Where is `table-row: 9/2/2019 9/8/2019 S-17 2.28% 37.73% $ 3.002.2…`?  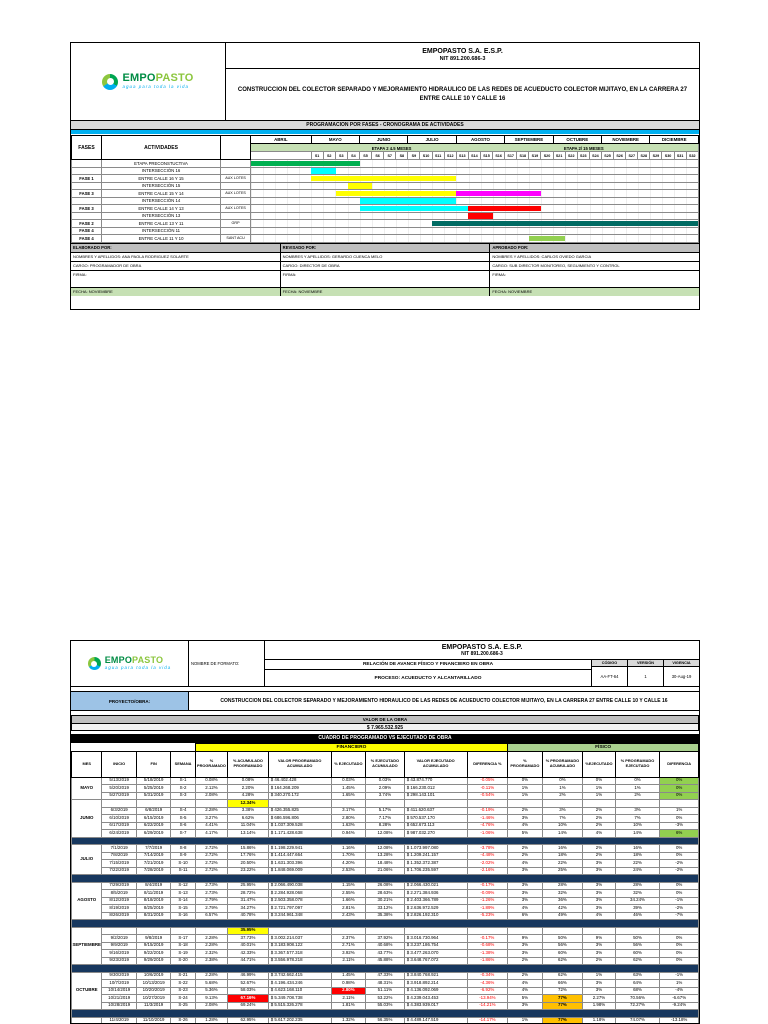 table-row: 9/2/2019 9/8/2019 S-17 2.28% 37.73% $ 3.002.2… is located at coordinates (385, 938).